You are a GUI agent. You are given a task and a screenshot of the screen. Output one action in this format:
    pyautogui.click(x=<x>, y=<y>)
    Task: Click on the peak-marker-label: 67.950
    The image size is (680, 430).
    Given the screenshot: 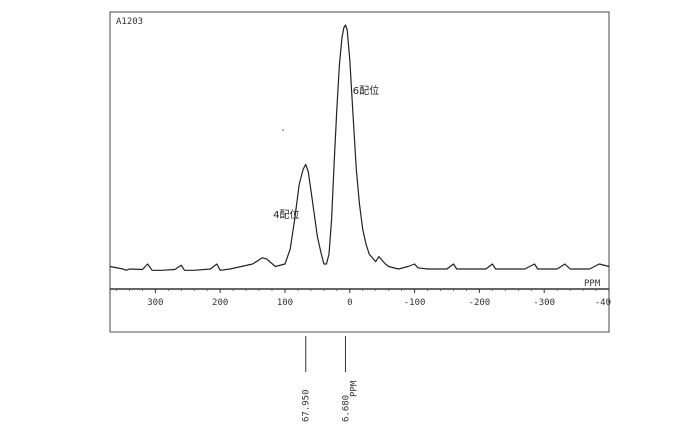 What is the action you would take?
    pyautogui.click(x=307, y=405)
    